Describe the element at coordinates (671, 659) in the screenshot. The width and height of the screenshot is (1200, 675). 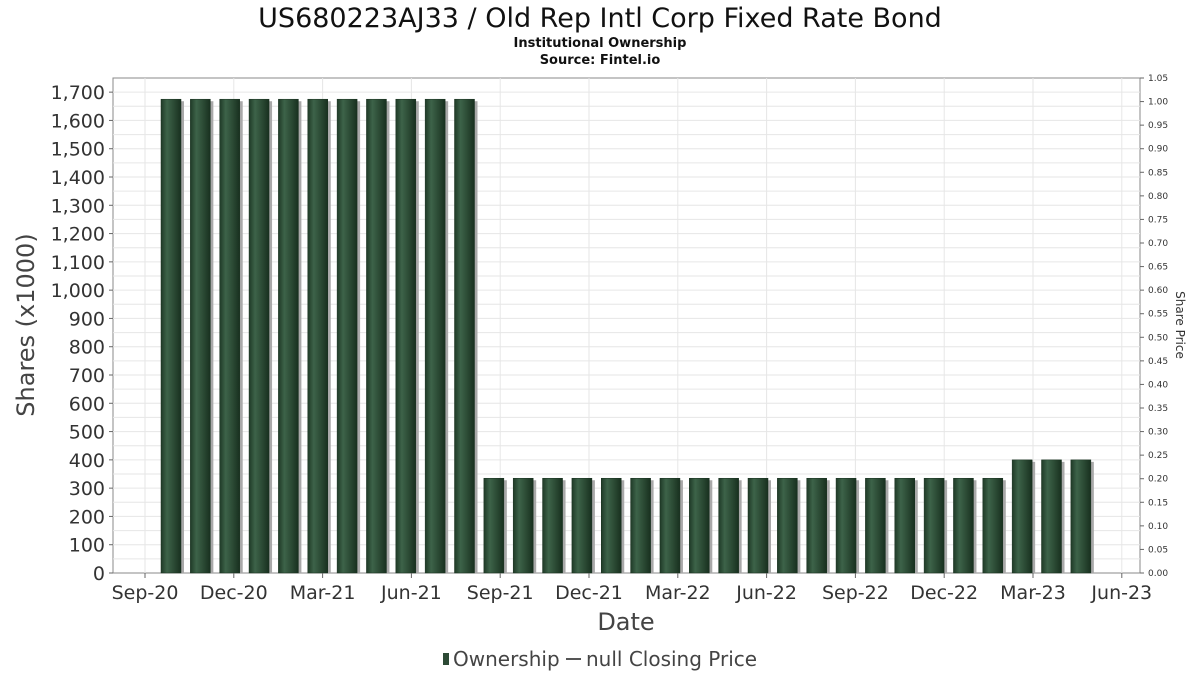
I see `legend-price-label: null Closing Price` at that location.